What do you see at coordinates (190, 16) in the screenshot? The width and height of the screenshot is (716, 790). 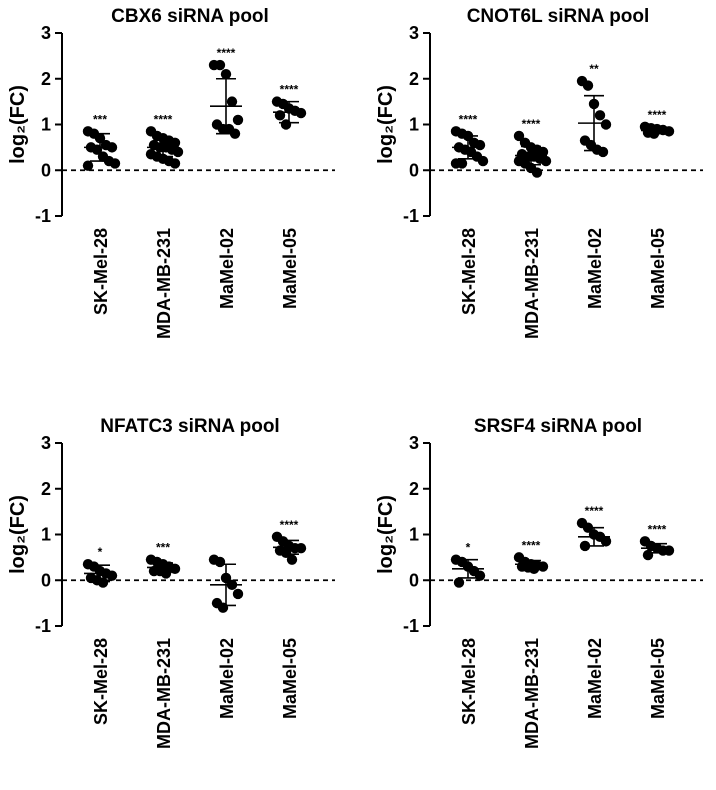 I see `panel-title: CBX6 siRNA pool` at bounding box center [190, 16].